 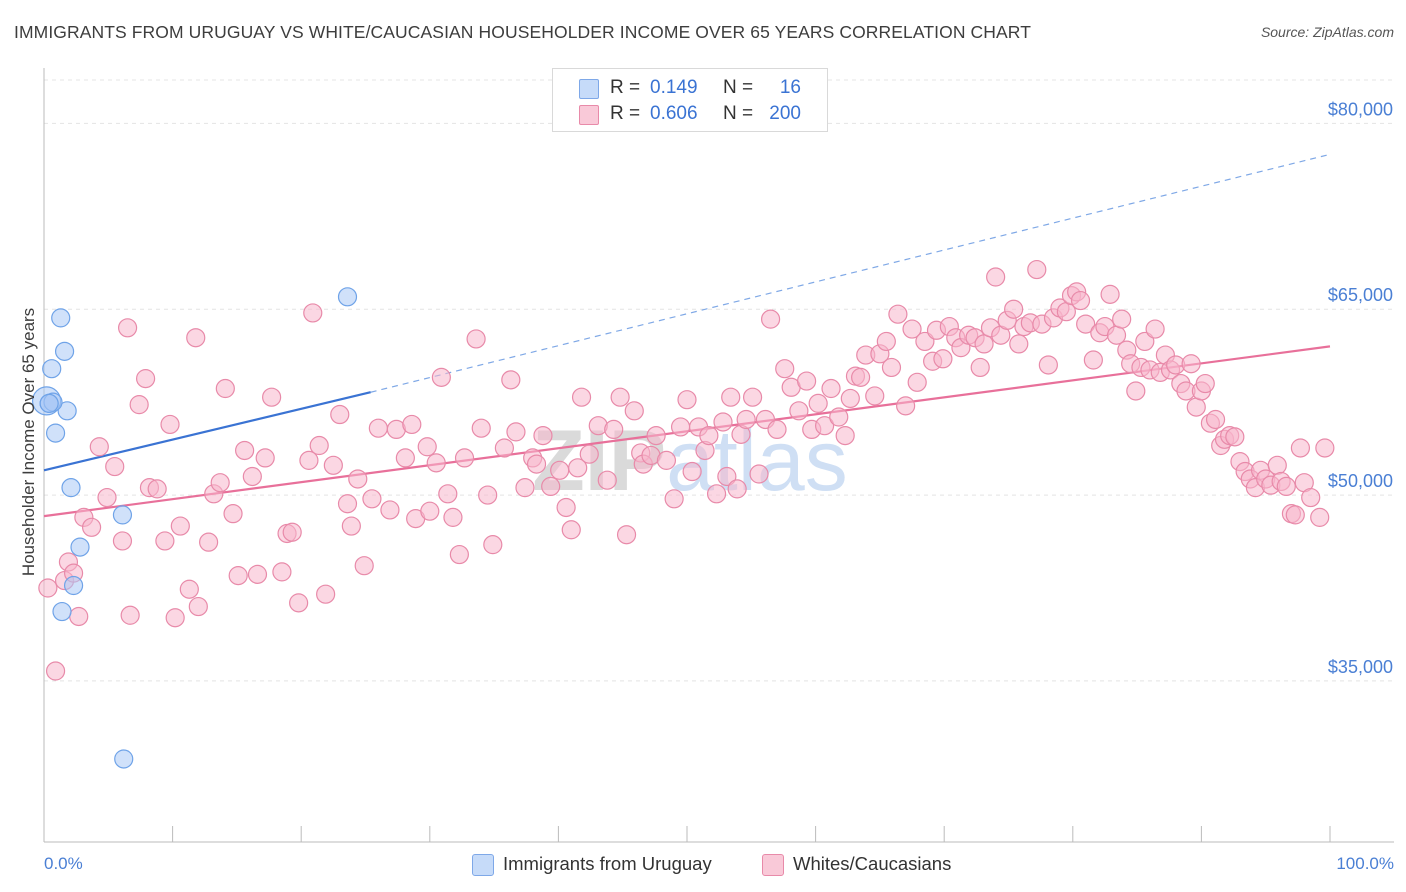 I want to click on legend-n-value: 200, so click(x=785, y=113).